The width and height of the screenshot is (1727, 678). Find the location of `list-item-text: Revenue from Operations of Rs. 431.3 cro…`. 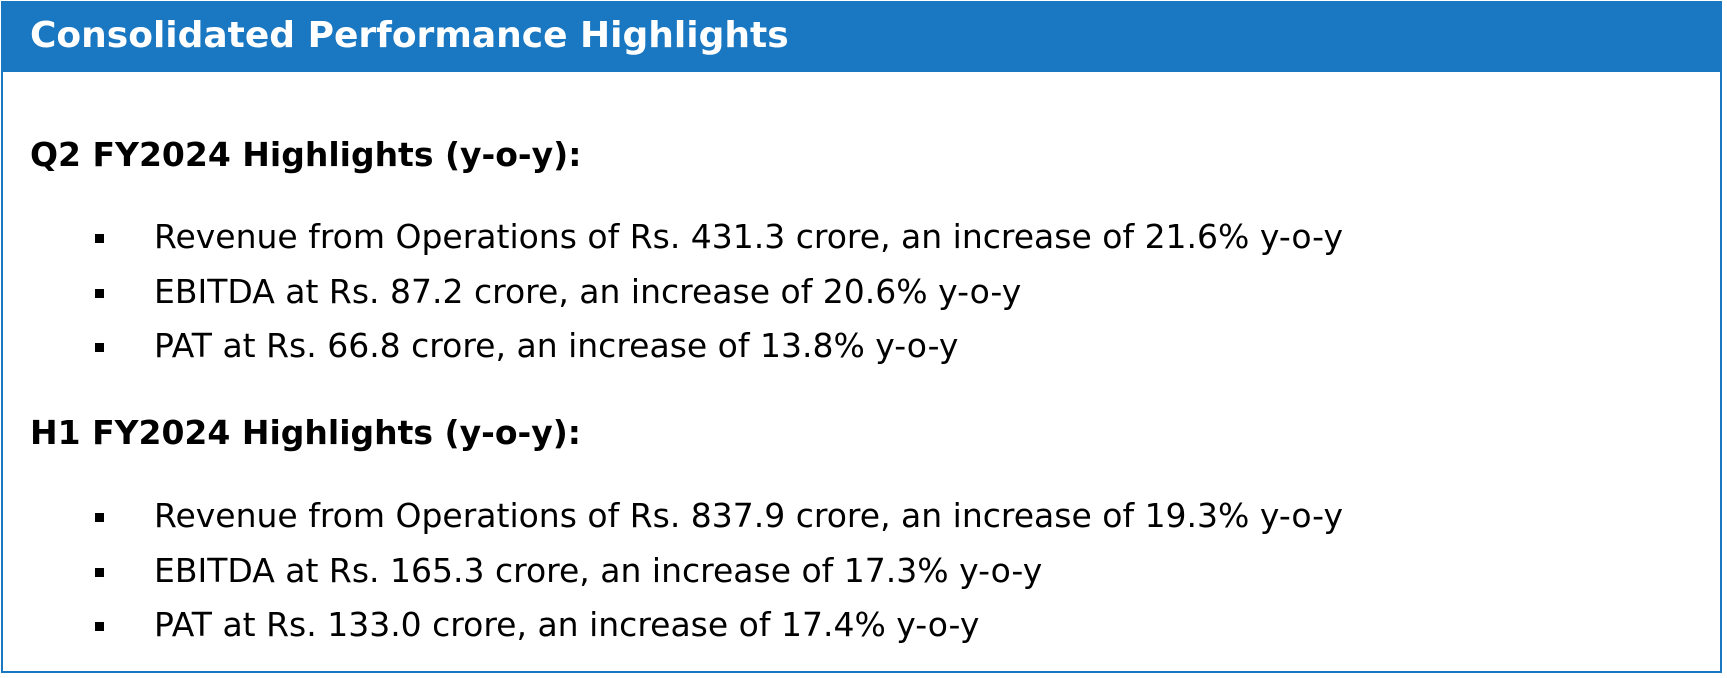

list-item-text: Revenue from Operations of Rs. 431.3 cro… is located at coordinates (749, 236).